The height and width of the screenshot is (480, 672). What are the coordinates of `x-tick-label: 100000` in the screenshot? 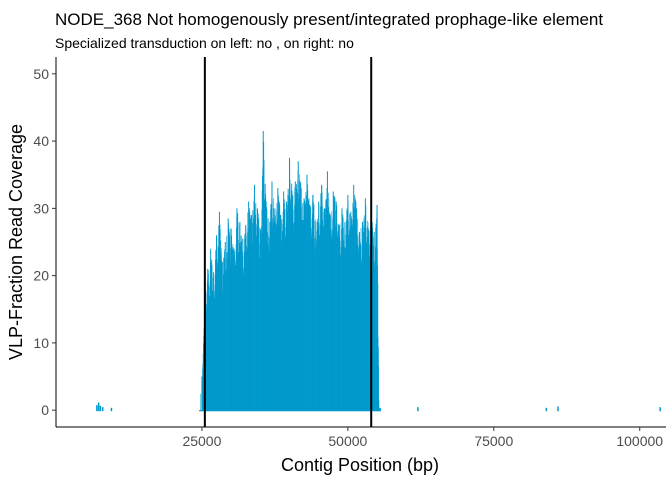 It's located at (639, 441).